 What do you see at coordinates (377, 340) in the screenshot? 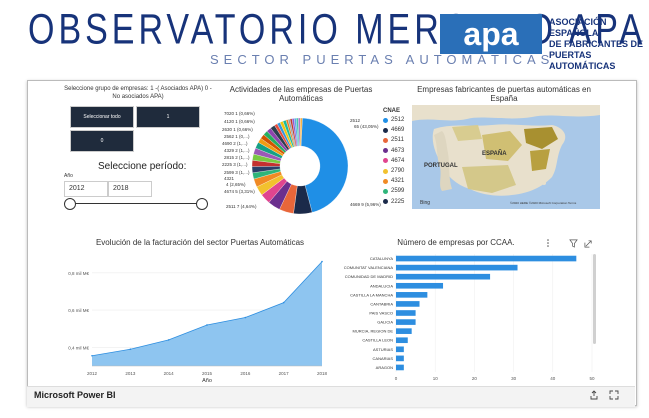
I see `bar-label-9: CASTILLA LEON` at bounding box center [377, 340].